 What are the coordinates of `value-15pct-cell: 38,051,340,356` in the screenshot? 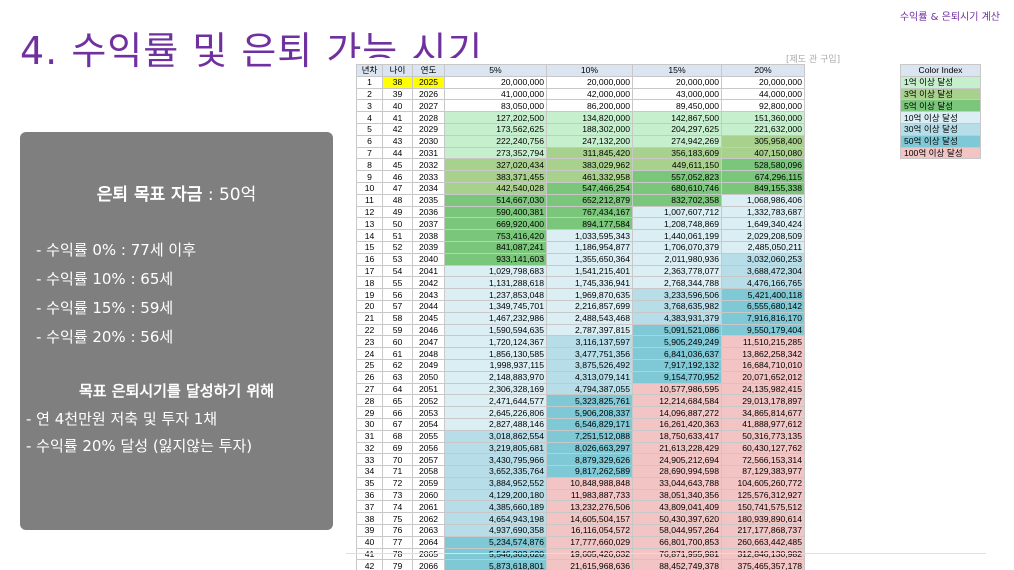 It's located at (677, 495).